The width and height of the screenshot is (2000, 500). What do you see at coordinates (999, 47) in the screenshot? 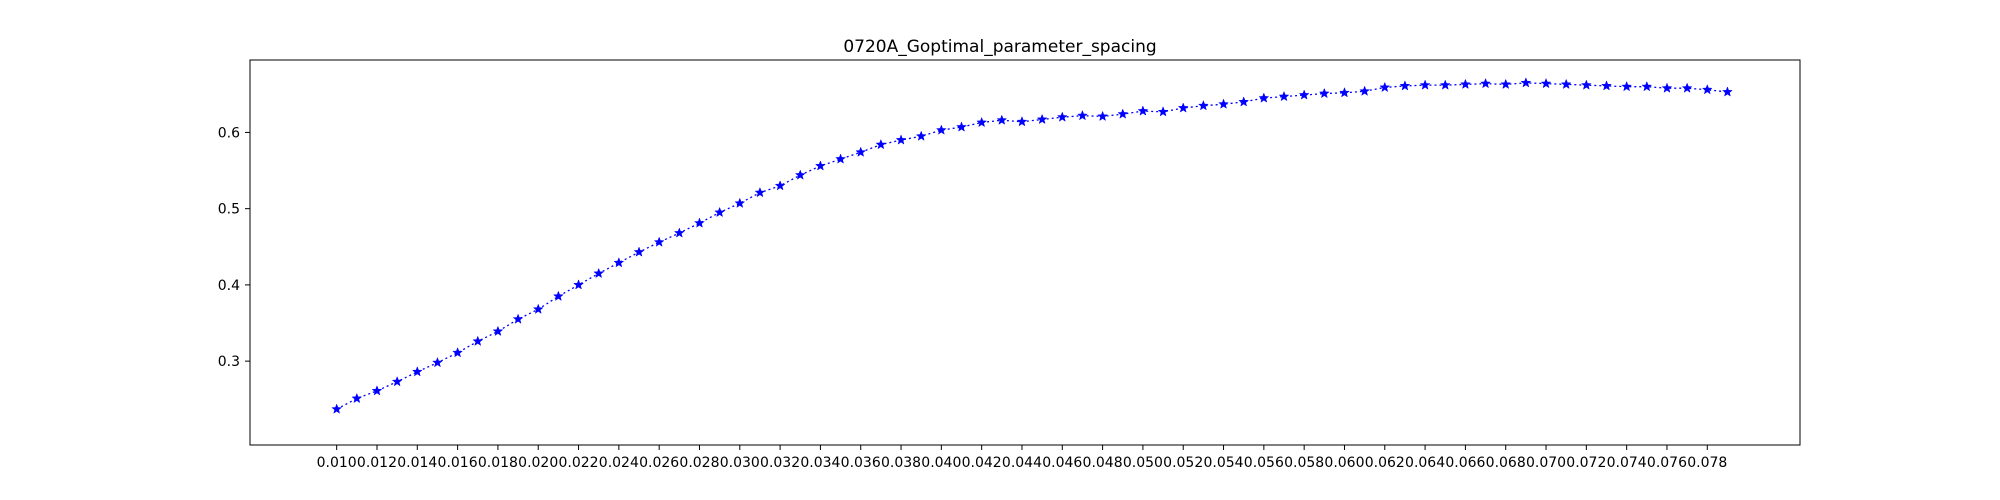
I see `chart-title: 0720A_Goptimal_parameter_spacing` at bounding box center [999, 47].